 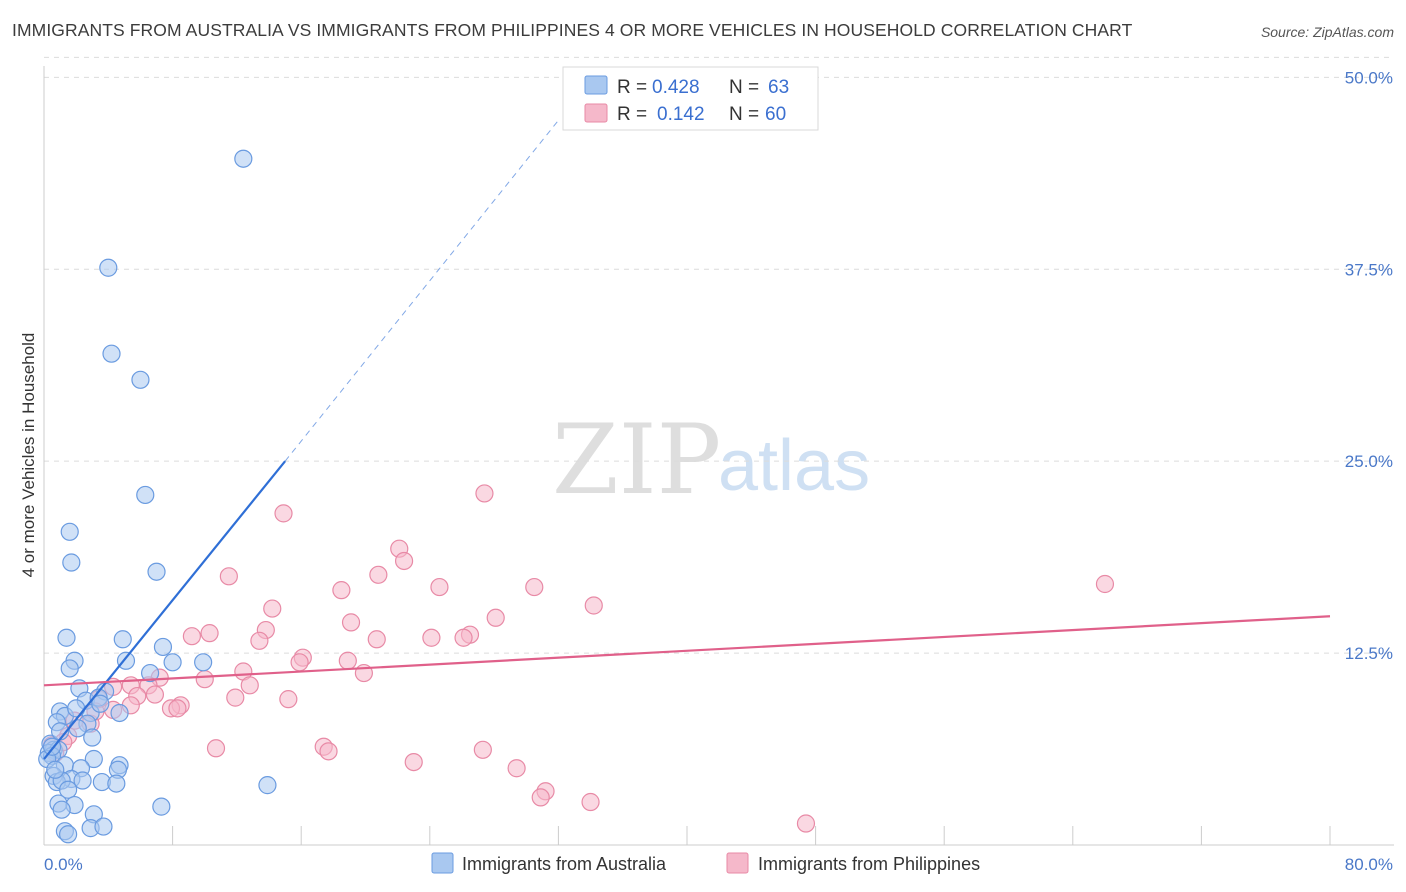 I want to click on australia-trend-line, so click(x=164, y=610).